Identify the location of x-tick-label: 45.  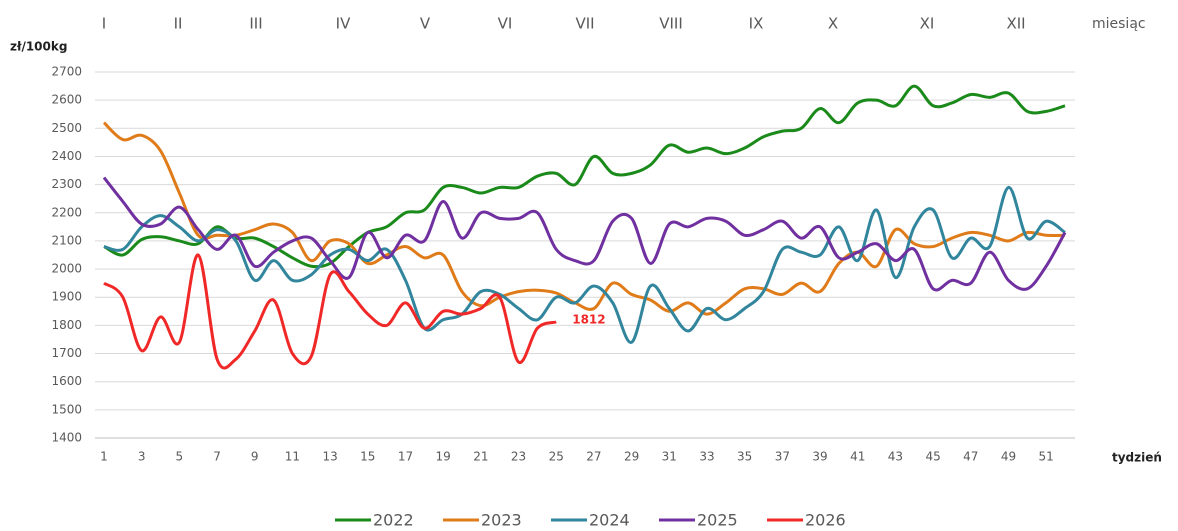
(932, 457).